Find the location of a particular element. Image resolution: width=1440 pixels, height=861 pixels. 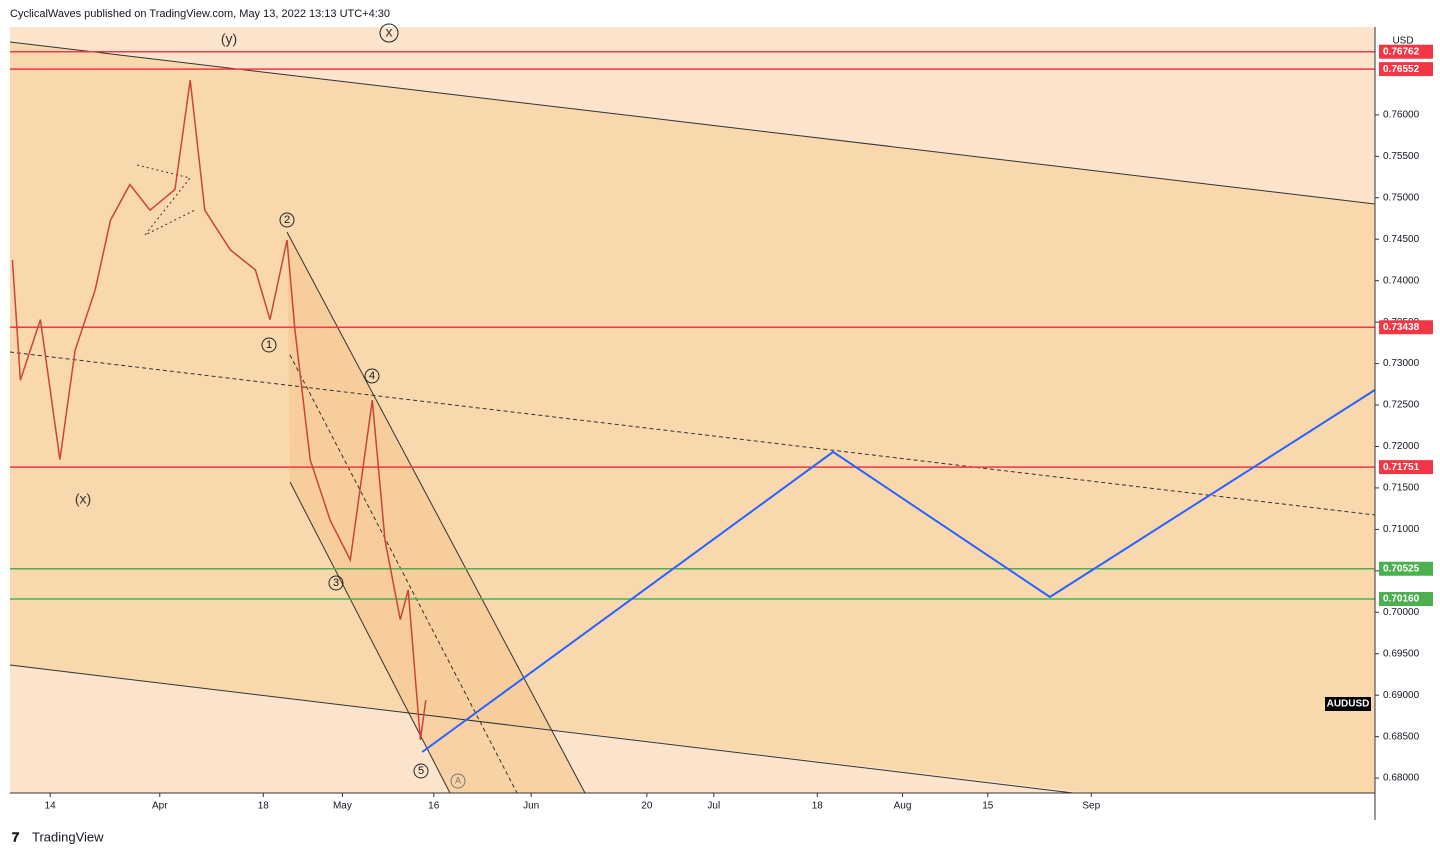

wave-label: 1 is located at coordinates (269, 345).